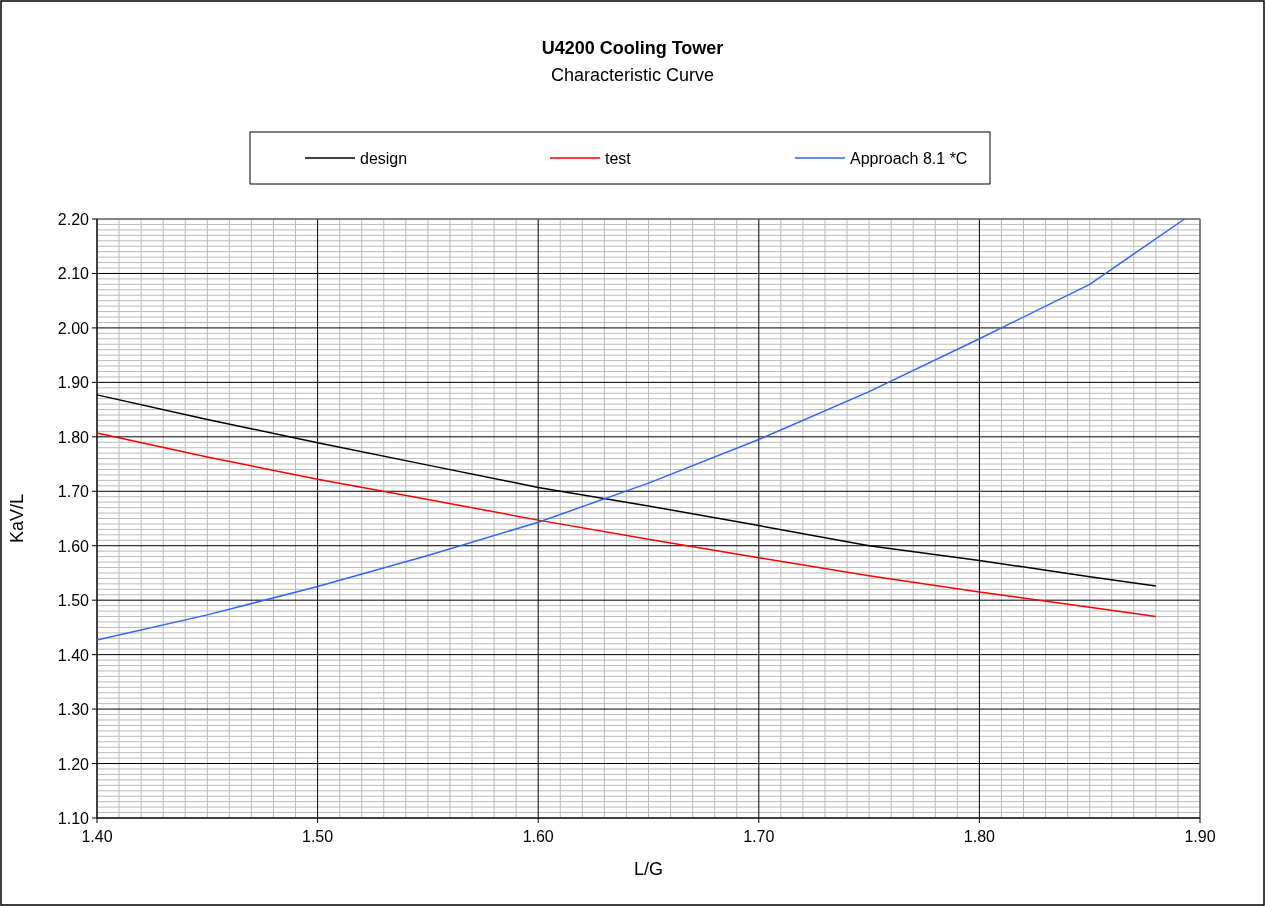 The width and height of the screenshot is (1265, 906). What do you see at coordinates (1200, 836) in the screenshot?
I see `x-tick-label: 1.90` at bounding box center [1200, 836].